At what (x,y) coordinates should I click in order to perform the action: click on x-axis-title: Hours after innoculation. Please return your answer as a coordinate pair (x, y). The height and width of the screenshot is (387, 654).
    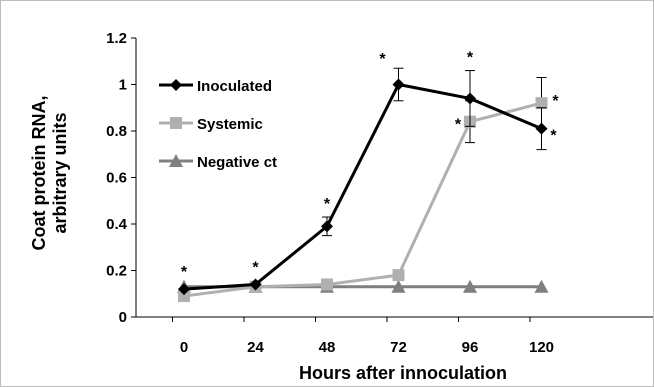
    Looking at the image, I should click on (403, 373).